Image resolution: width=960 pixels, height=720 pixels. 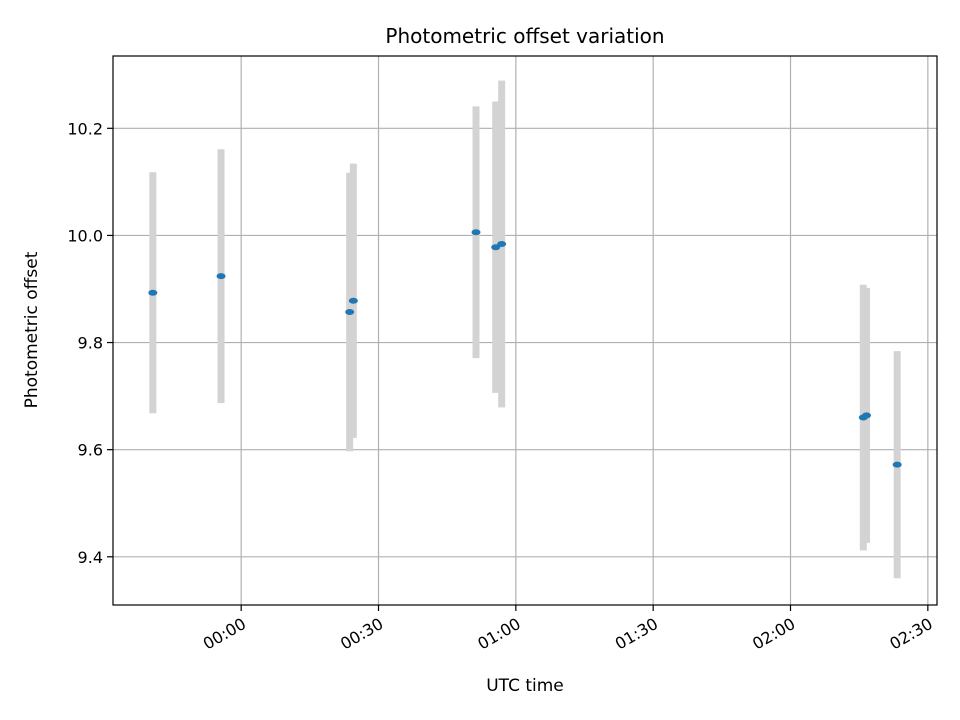 I want to click on y-tick-label: 9.8, so click(x=90, y=343).